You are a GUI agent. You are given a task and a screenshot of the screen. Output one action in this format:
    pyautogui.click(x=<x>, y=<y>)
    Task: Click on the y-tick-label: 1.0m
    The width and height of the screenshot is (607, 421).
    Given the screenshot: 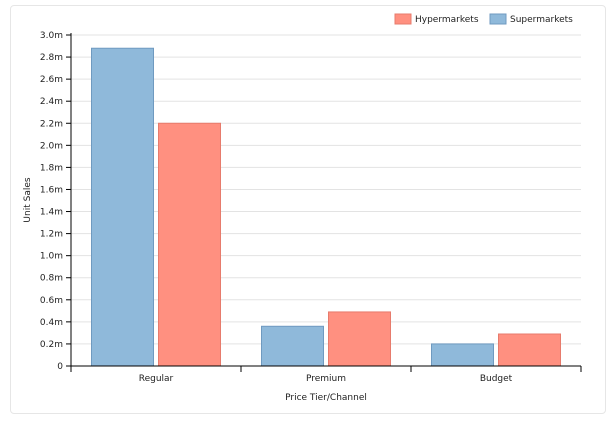 What is the action you would take?
    pyautogui.click(x=51, y=257)
    